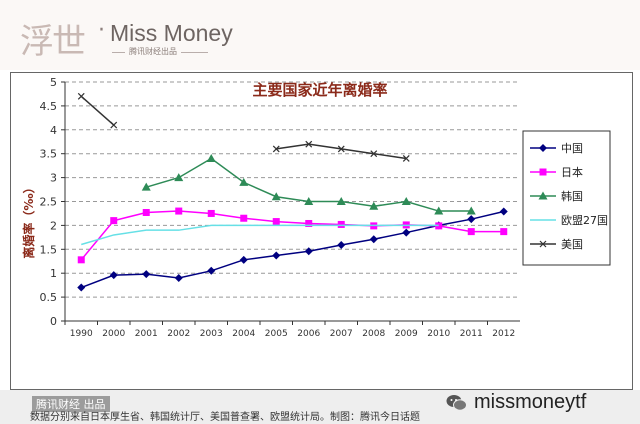  I want to click on legend-label: 韩国, so click(572, 196).